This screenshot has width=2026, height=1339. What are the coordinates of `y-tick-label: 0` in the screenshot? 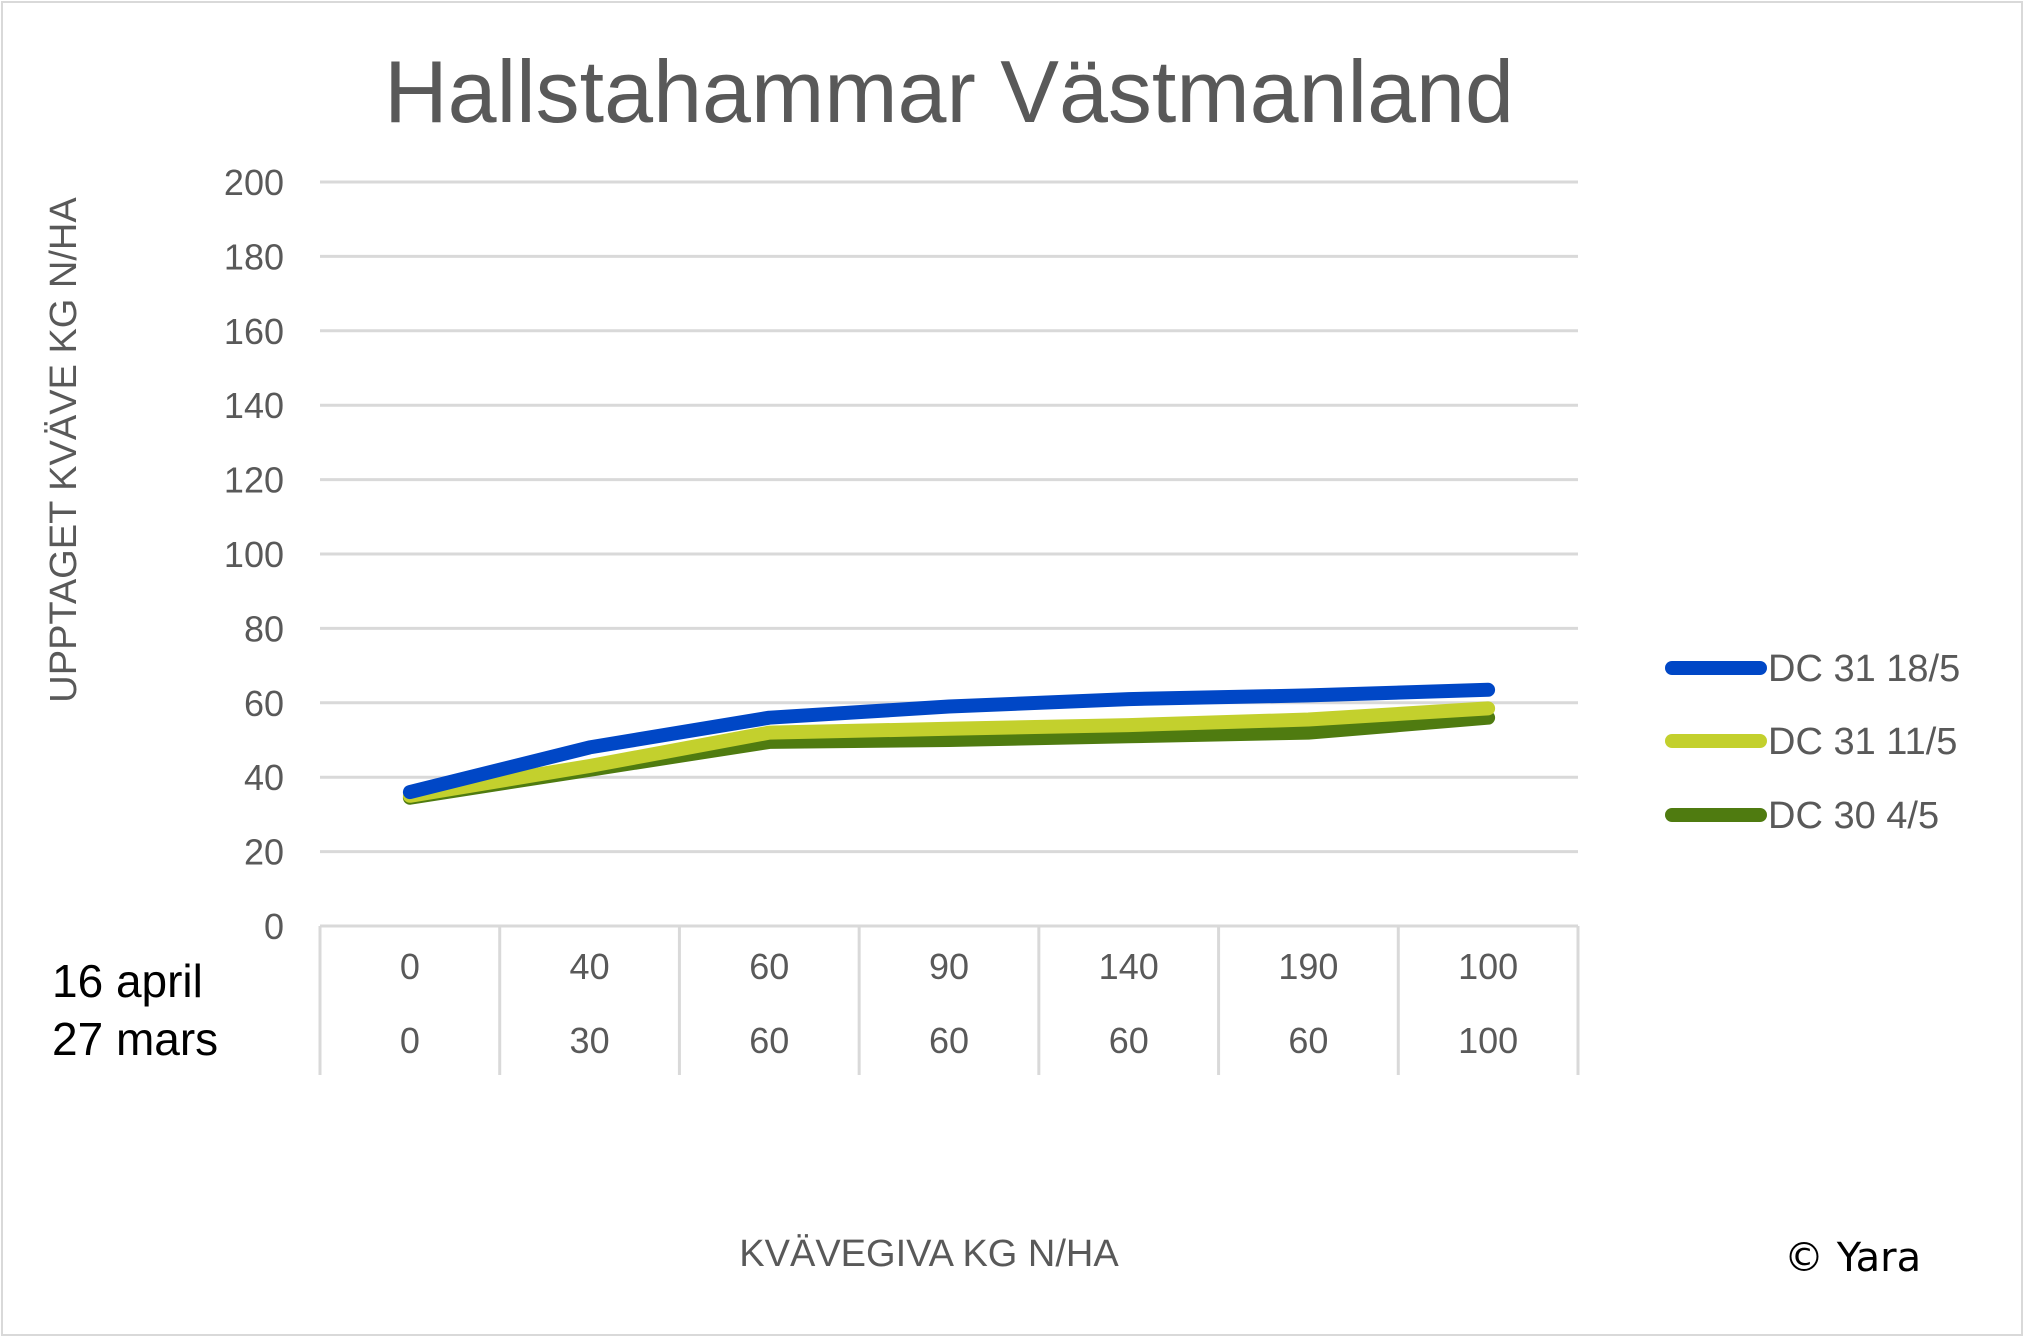 It's located at (274, 926).